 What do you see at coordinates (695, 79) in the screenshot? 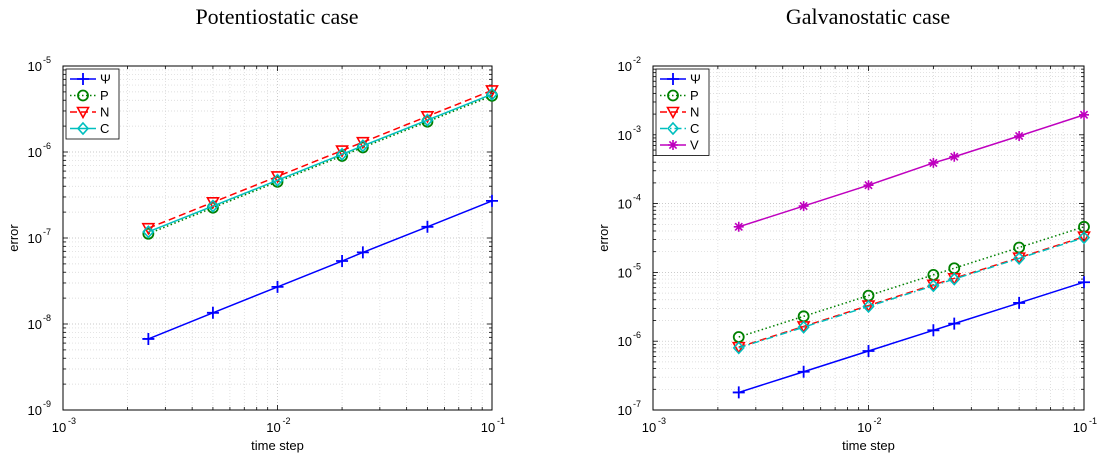
I see `legend-label: Ψ` at bounding box center [695, 79].